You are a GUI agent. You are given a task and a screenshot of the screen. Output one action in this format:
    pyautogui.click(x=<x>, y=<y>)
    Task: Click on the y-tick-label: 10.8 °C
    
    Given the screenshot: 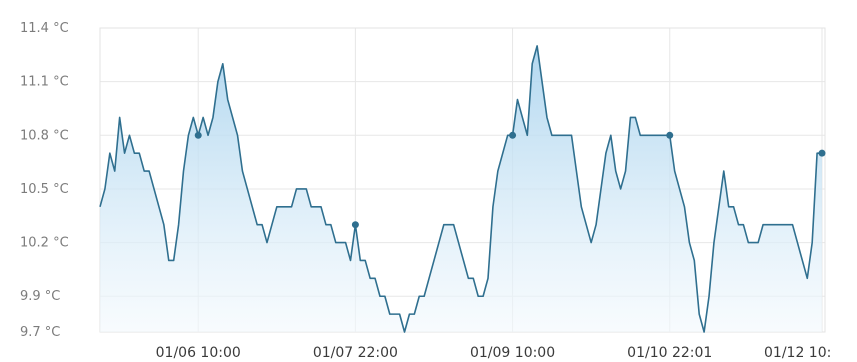 What is the action you would take?
    pyautogui.click(x=44, y=135)
    